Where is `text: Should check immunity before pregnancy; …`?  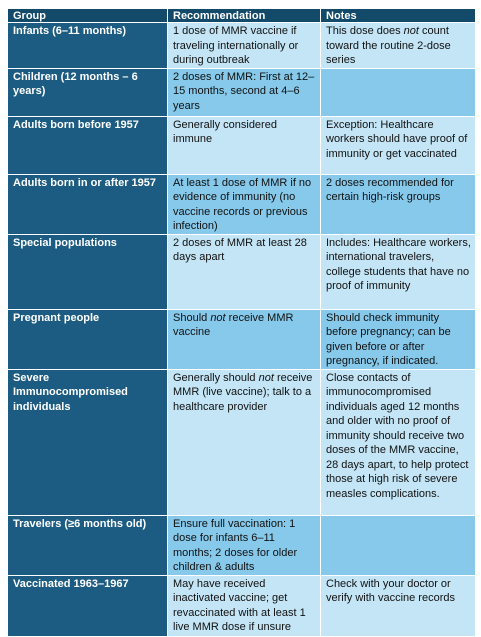 text: Should check immunity before pregnancy; … is located at coordinates (388, 339).